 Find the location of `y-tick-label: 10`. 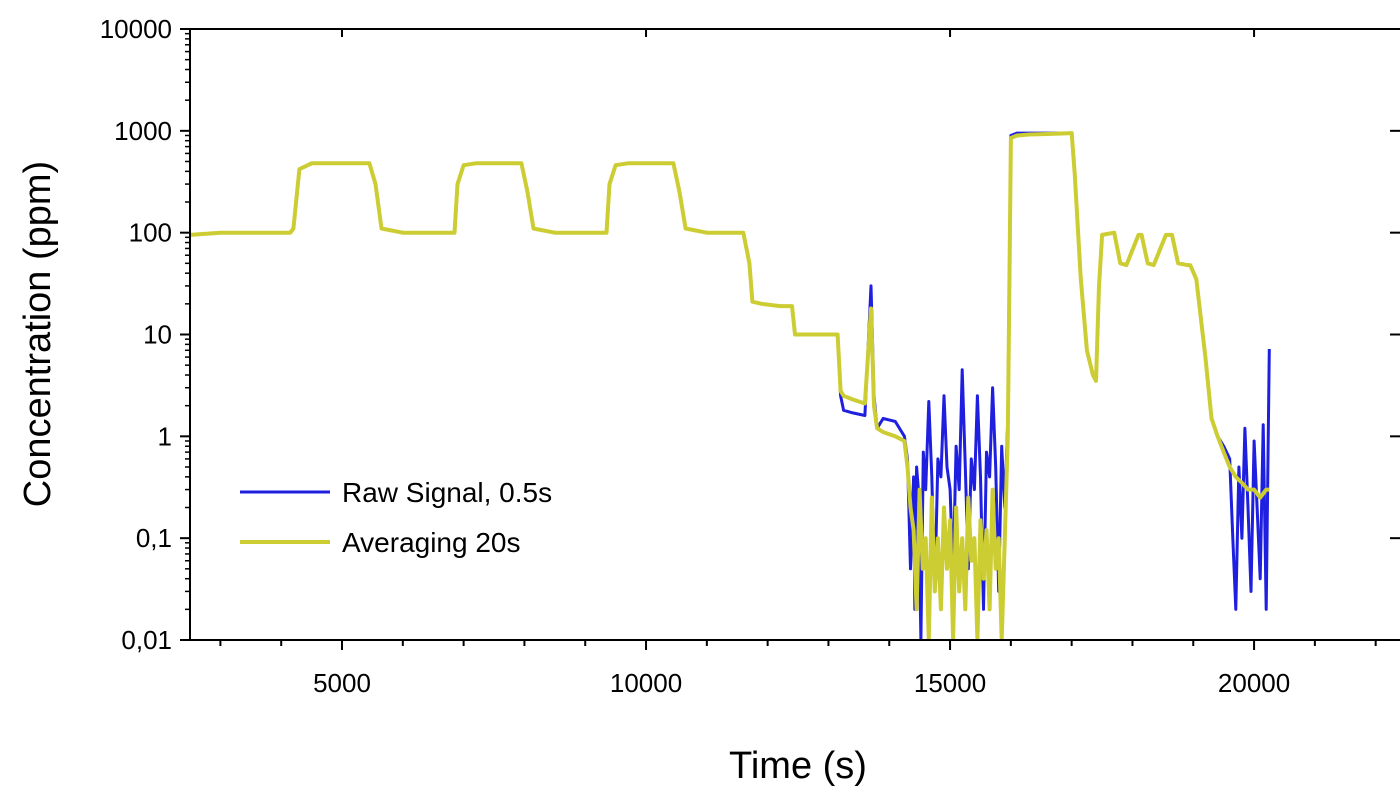

y-tick-label: 10 is located at coordinates (157, 335).